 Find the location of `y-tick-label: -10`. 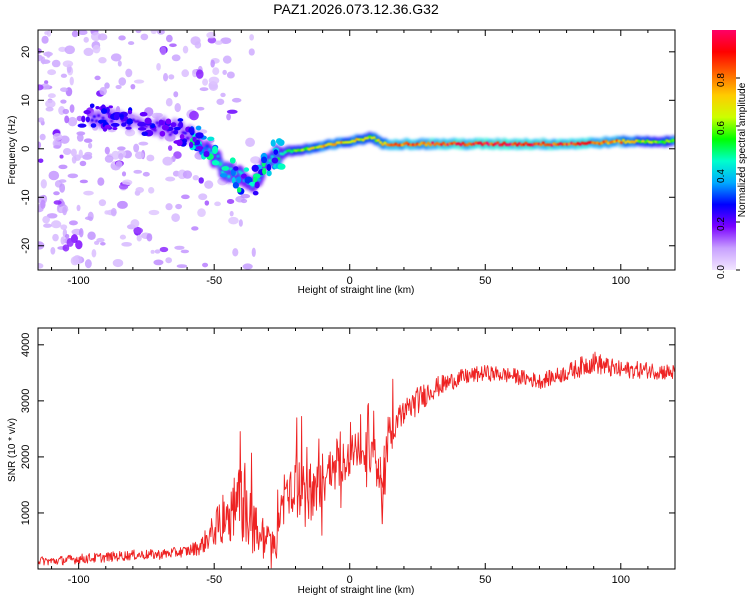

y-tick-label: -10 is located at coordinates (26, 197).